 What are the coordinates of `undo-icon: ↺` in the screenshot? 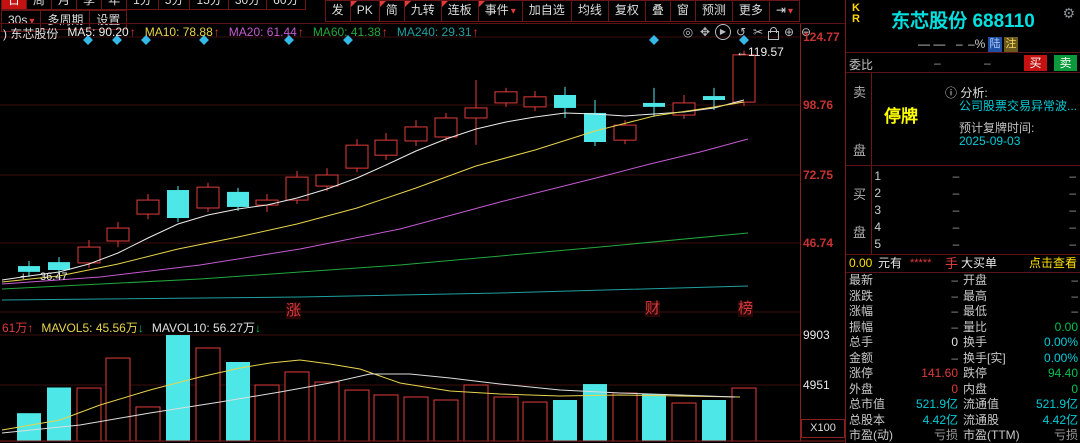 It's located at (741, 32).